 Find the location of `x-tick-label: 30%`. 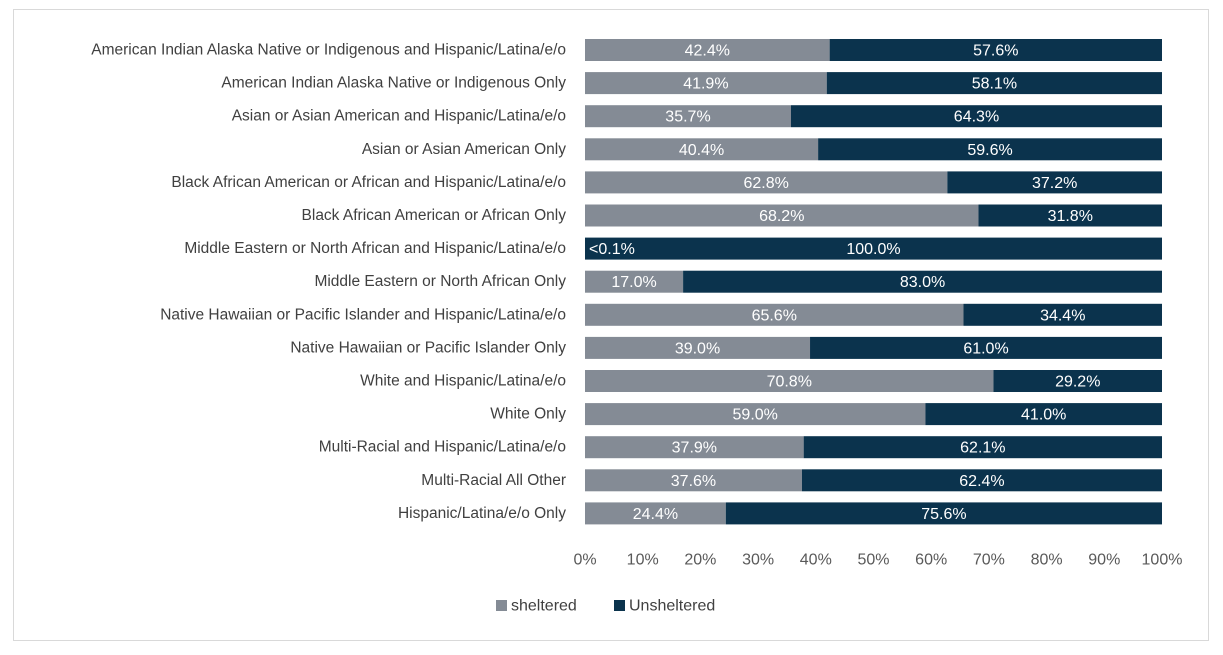

x-tick-label: 30% is located at coordinates (758, 560).